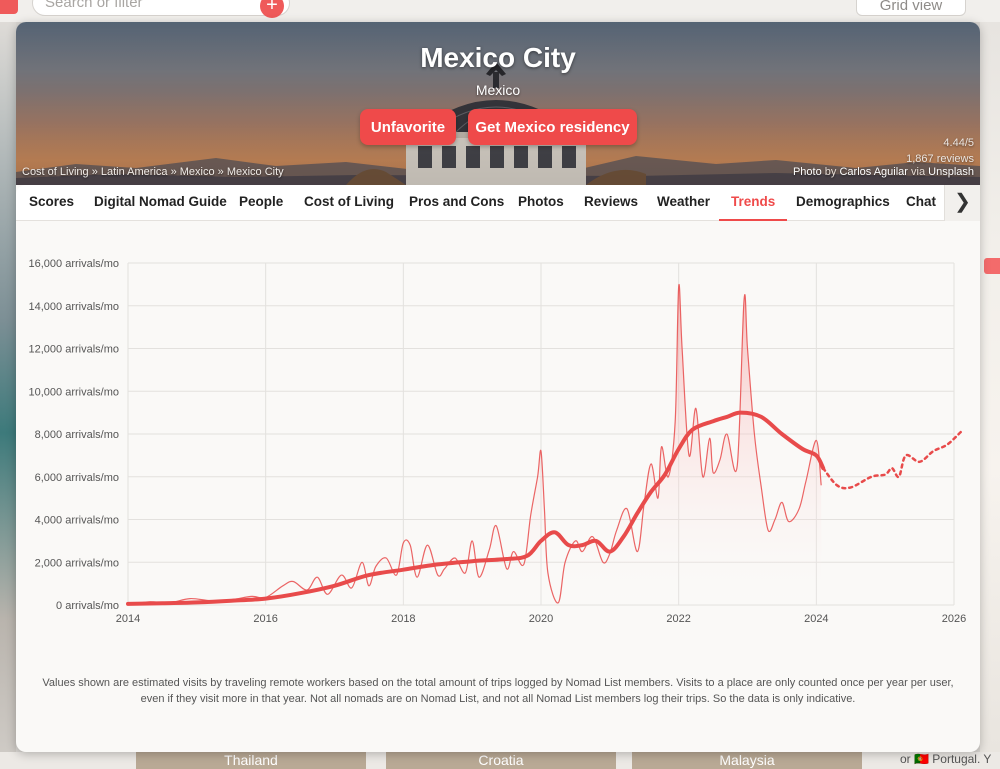  I want to click on tab-chat: Chat, so click(921, 201).